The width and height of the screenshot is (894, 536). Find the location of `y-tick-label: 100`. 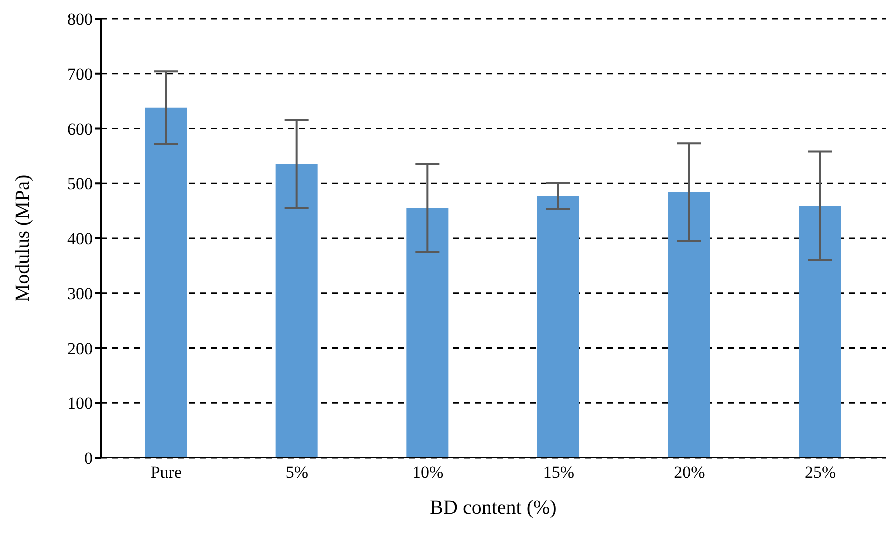

y-tick-label: 100 is located at coordinates (80, 404).